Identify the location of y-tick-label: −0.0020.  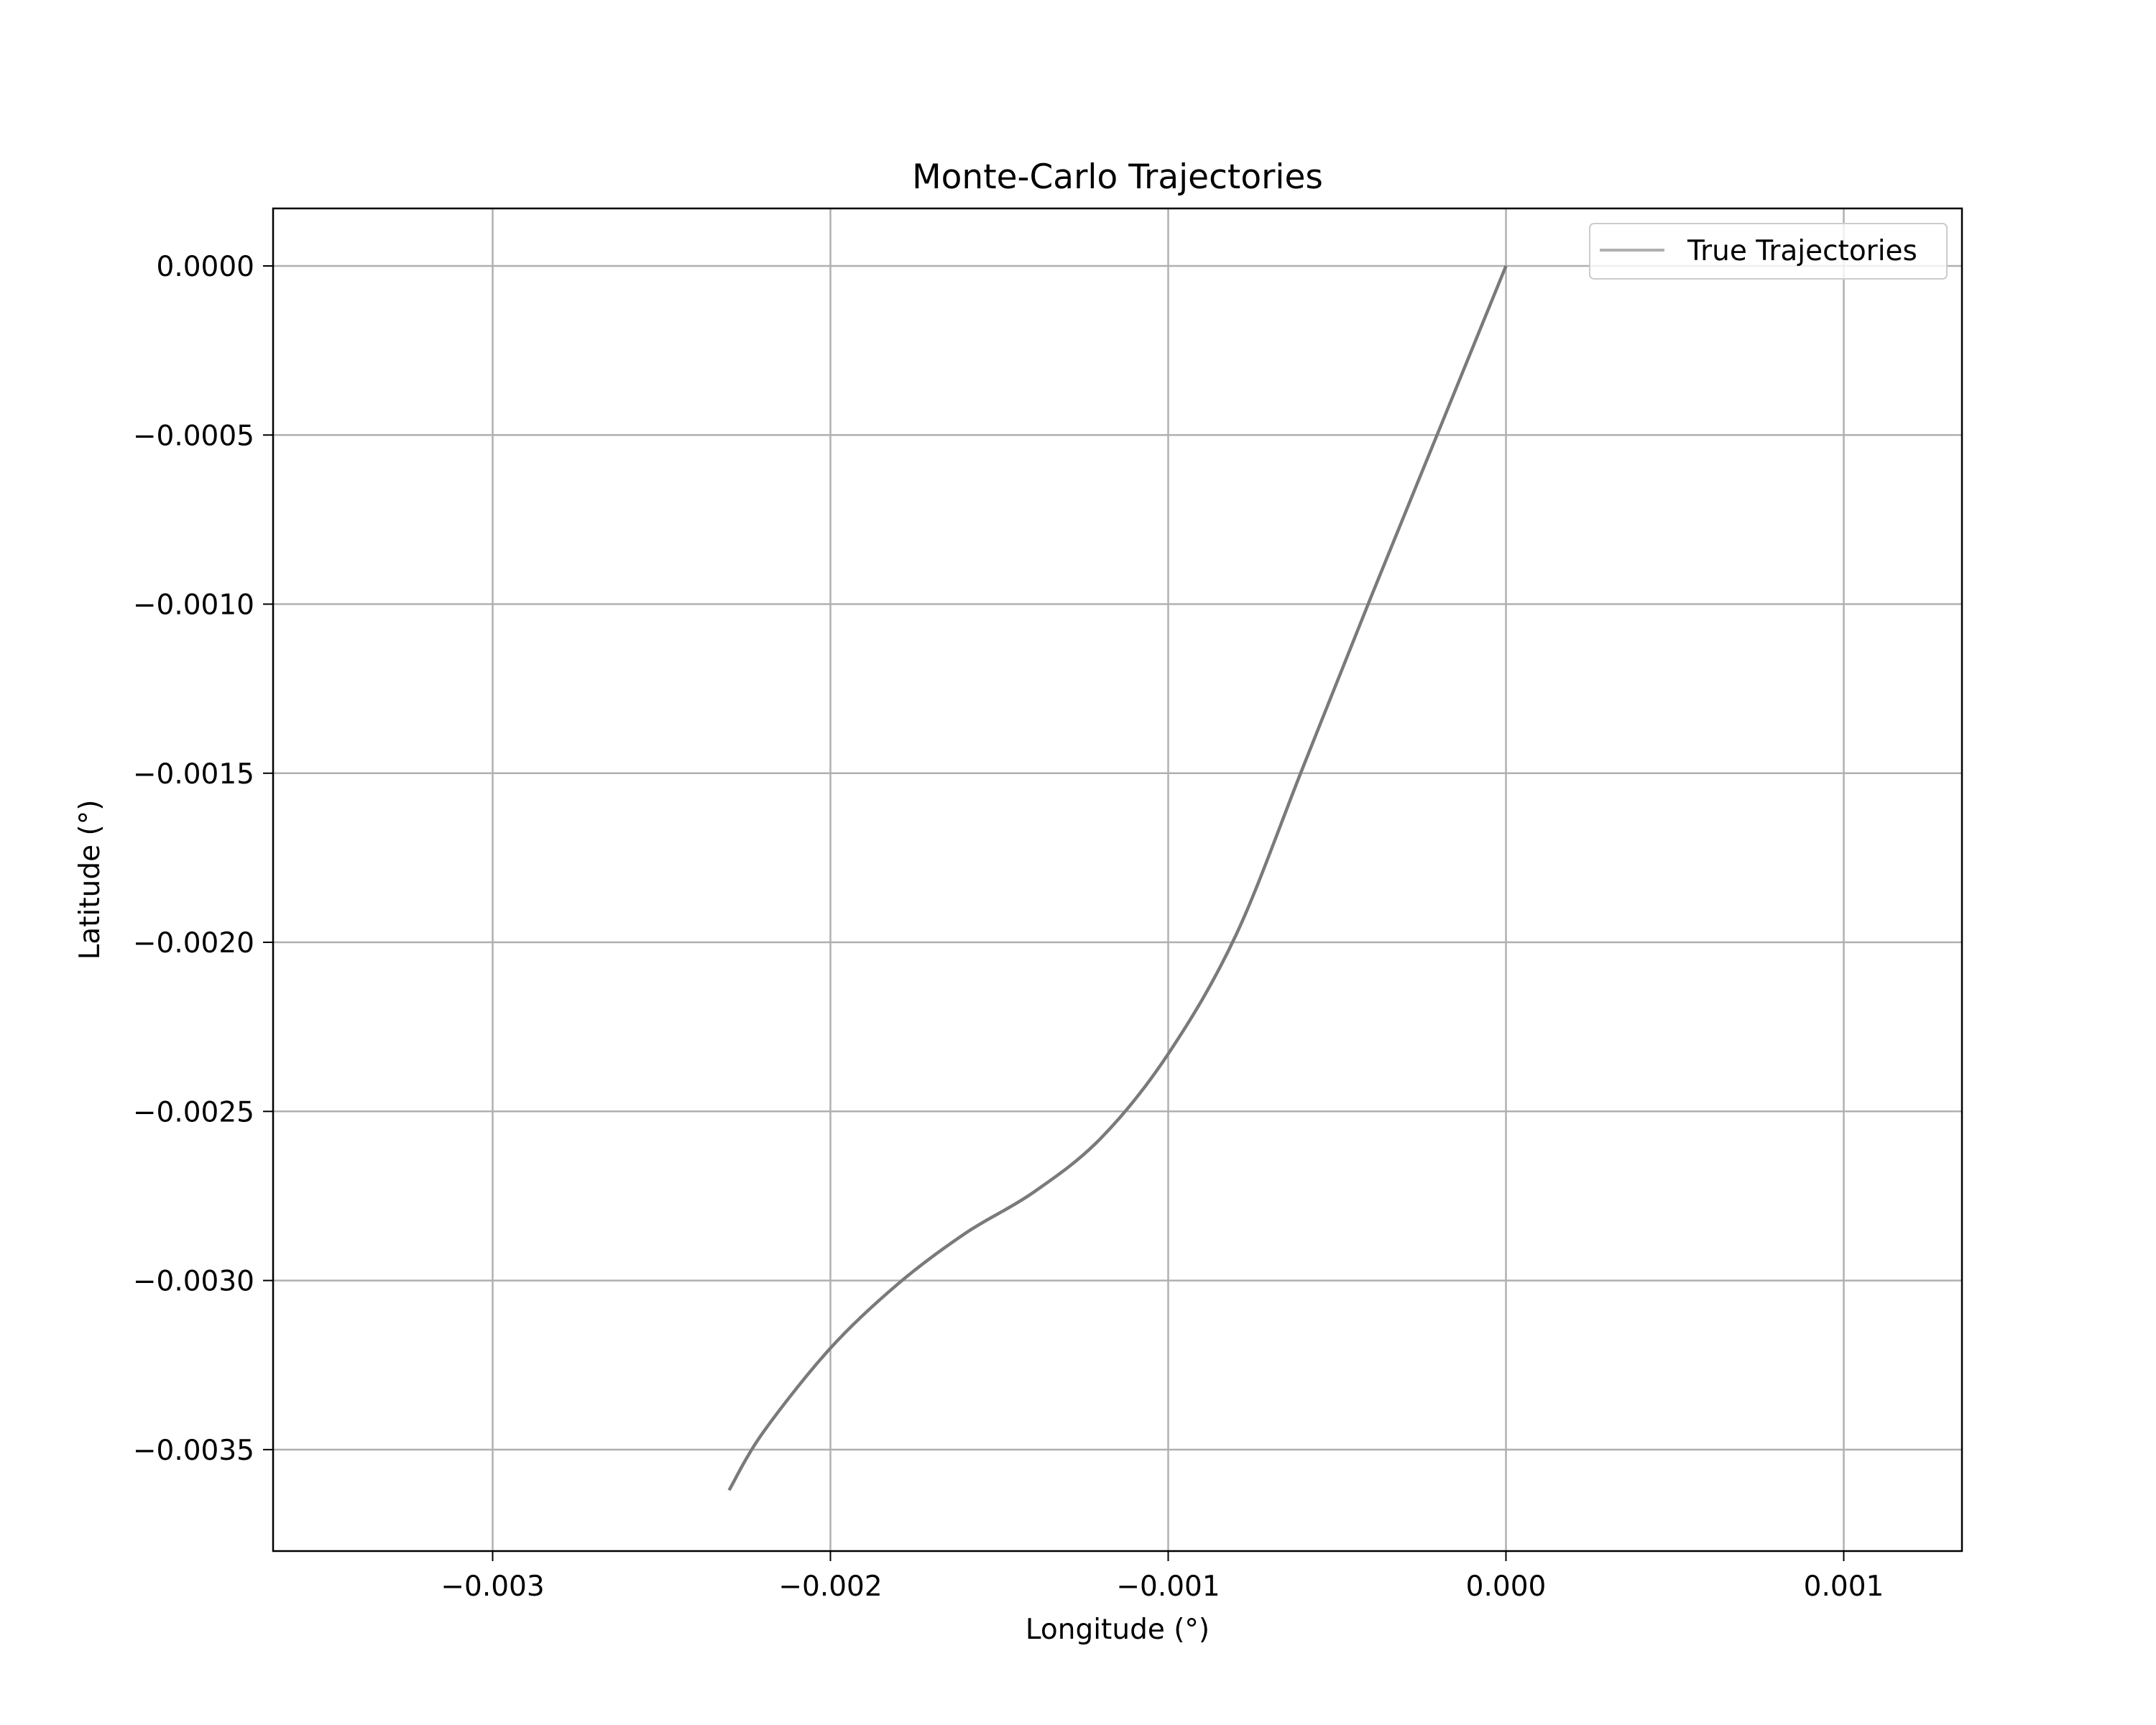
(194, 943).